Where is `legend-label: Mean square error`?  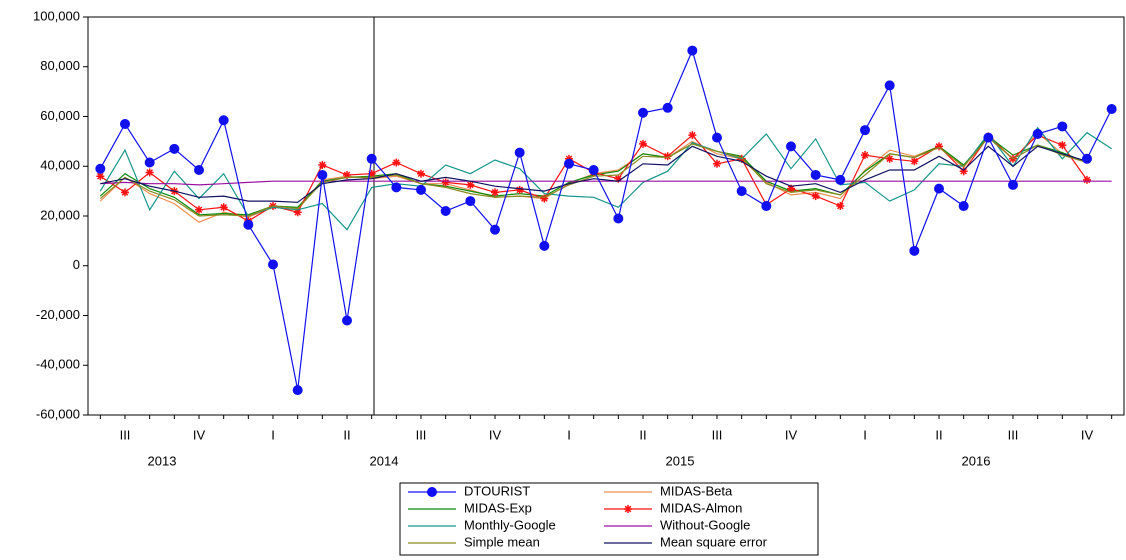
legend-label: Mean square error is located at coordinates (714, 541).